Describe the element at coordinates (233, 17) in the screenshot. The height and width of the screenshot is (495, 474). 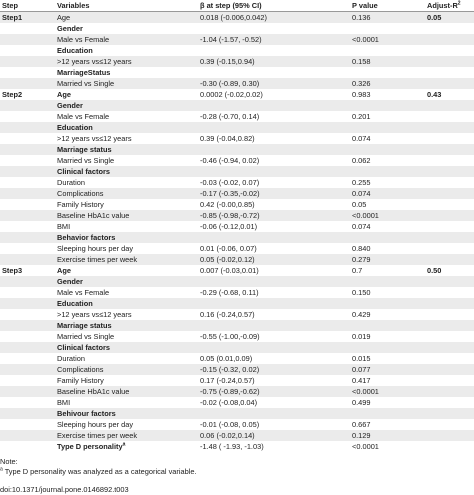
I see `cell-text: 0.018 (-0.006,0.042)` at that location.